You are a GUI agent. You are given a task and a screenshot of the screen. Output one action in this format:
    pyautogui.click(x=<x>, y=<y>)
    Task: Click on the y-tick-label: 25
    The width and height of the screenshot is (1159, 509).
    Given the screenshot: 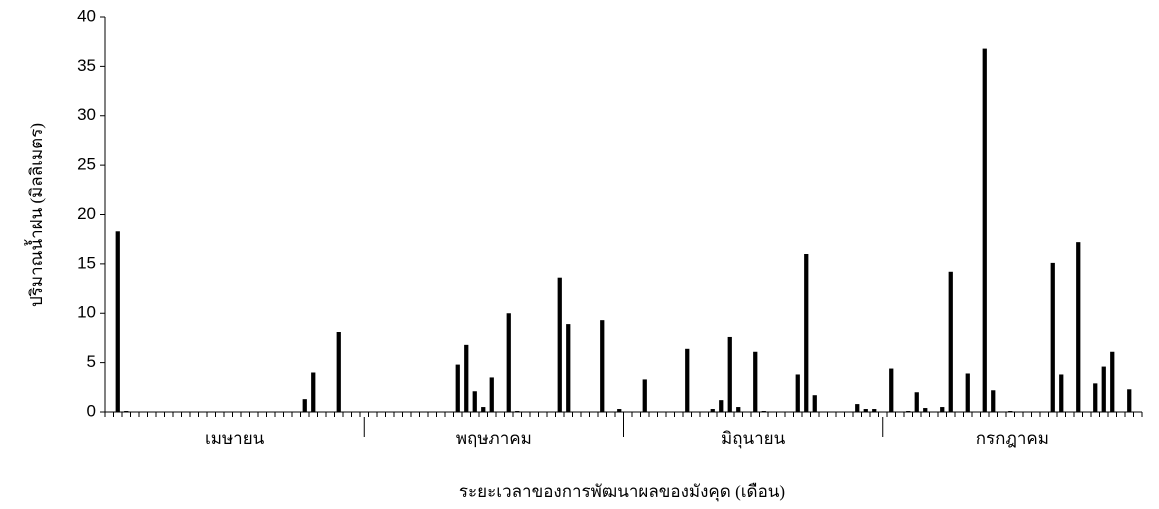 What is the action you would take?
    pyautogui.click(x=86, y=164)
    